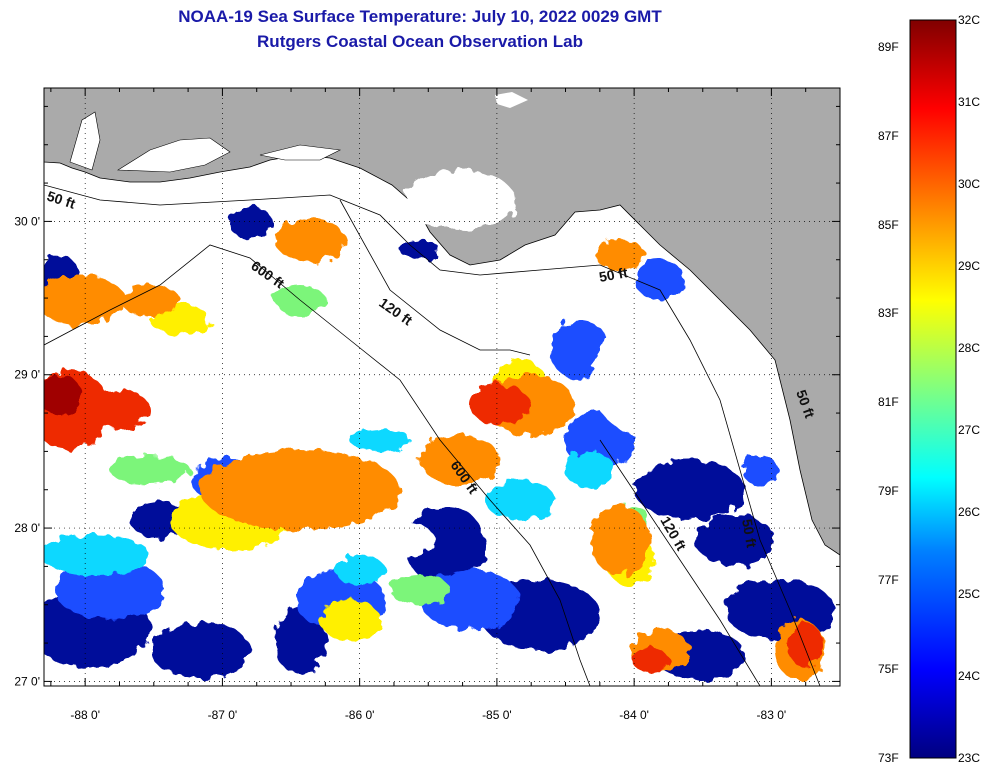 This screenshot has width=992, height=770. I want to click on colorbar-c-label: 24C, so click(969, 676).